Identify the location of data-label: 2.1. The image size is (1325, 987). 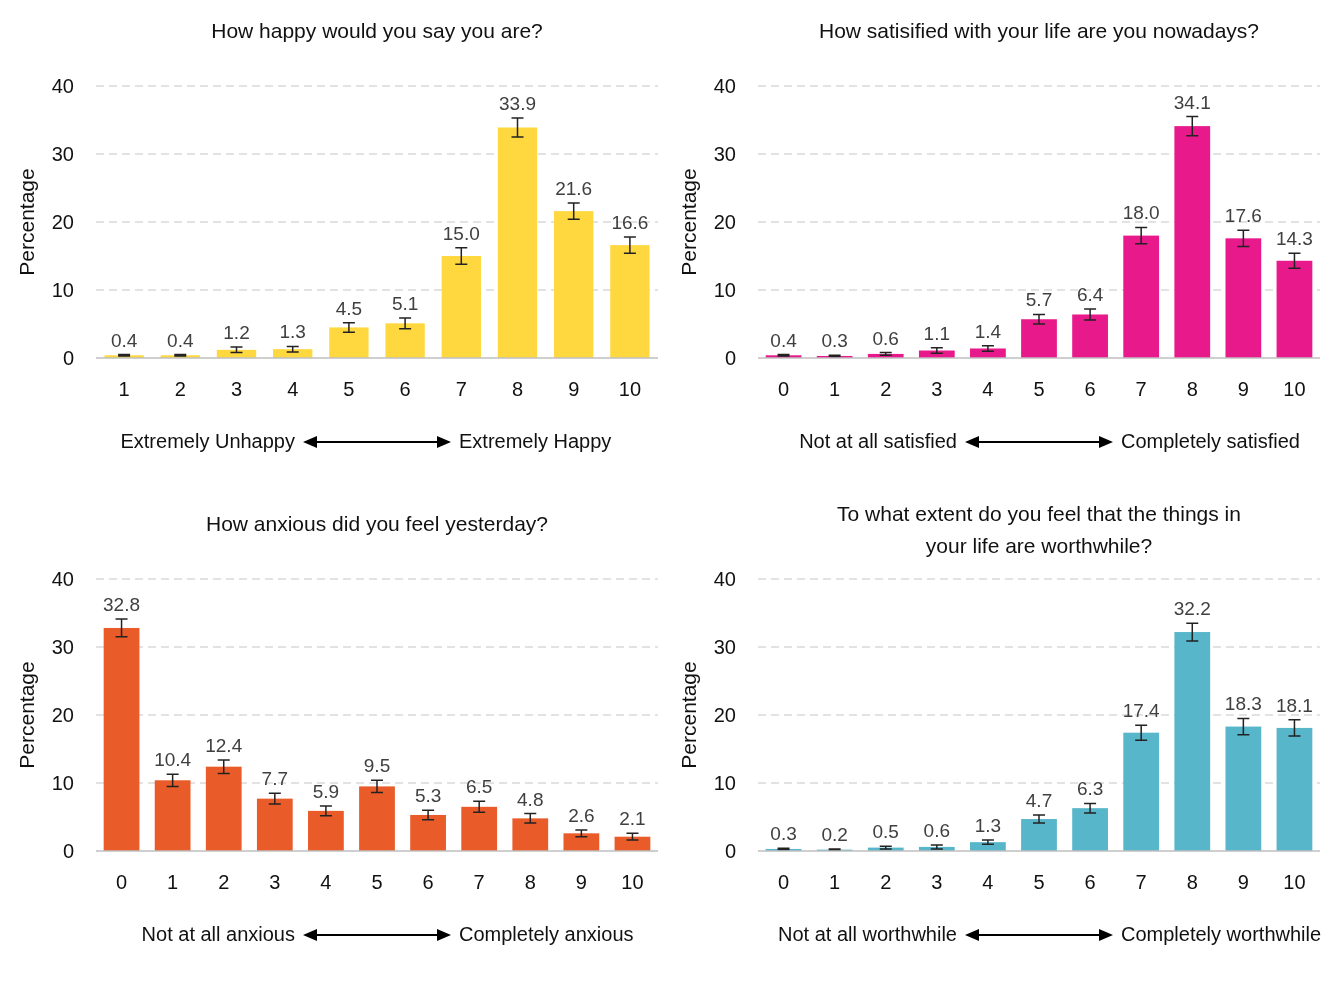
(632, 819).